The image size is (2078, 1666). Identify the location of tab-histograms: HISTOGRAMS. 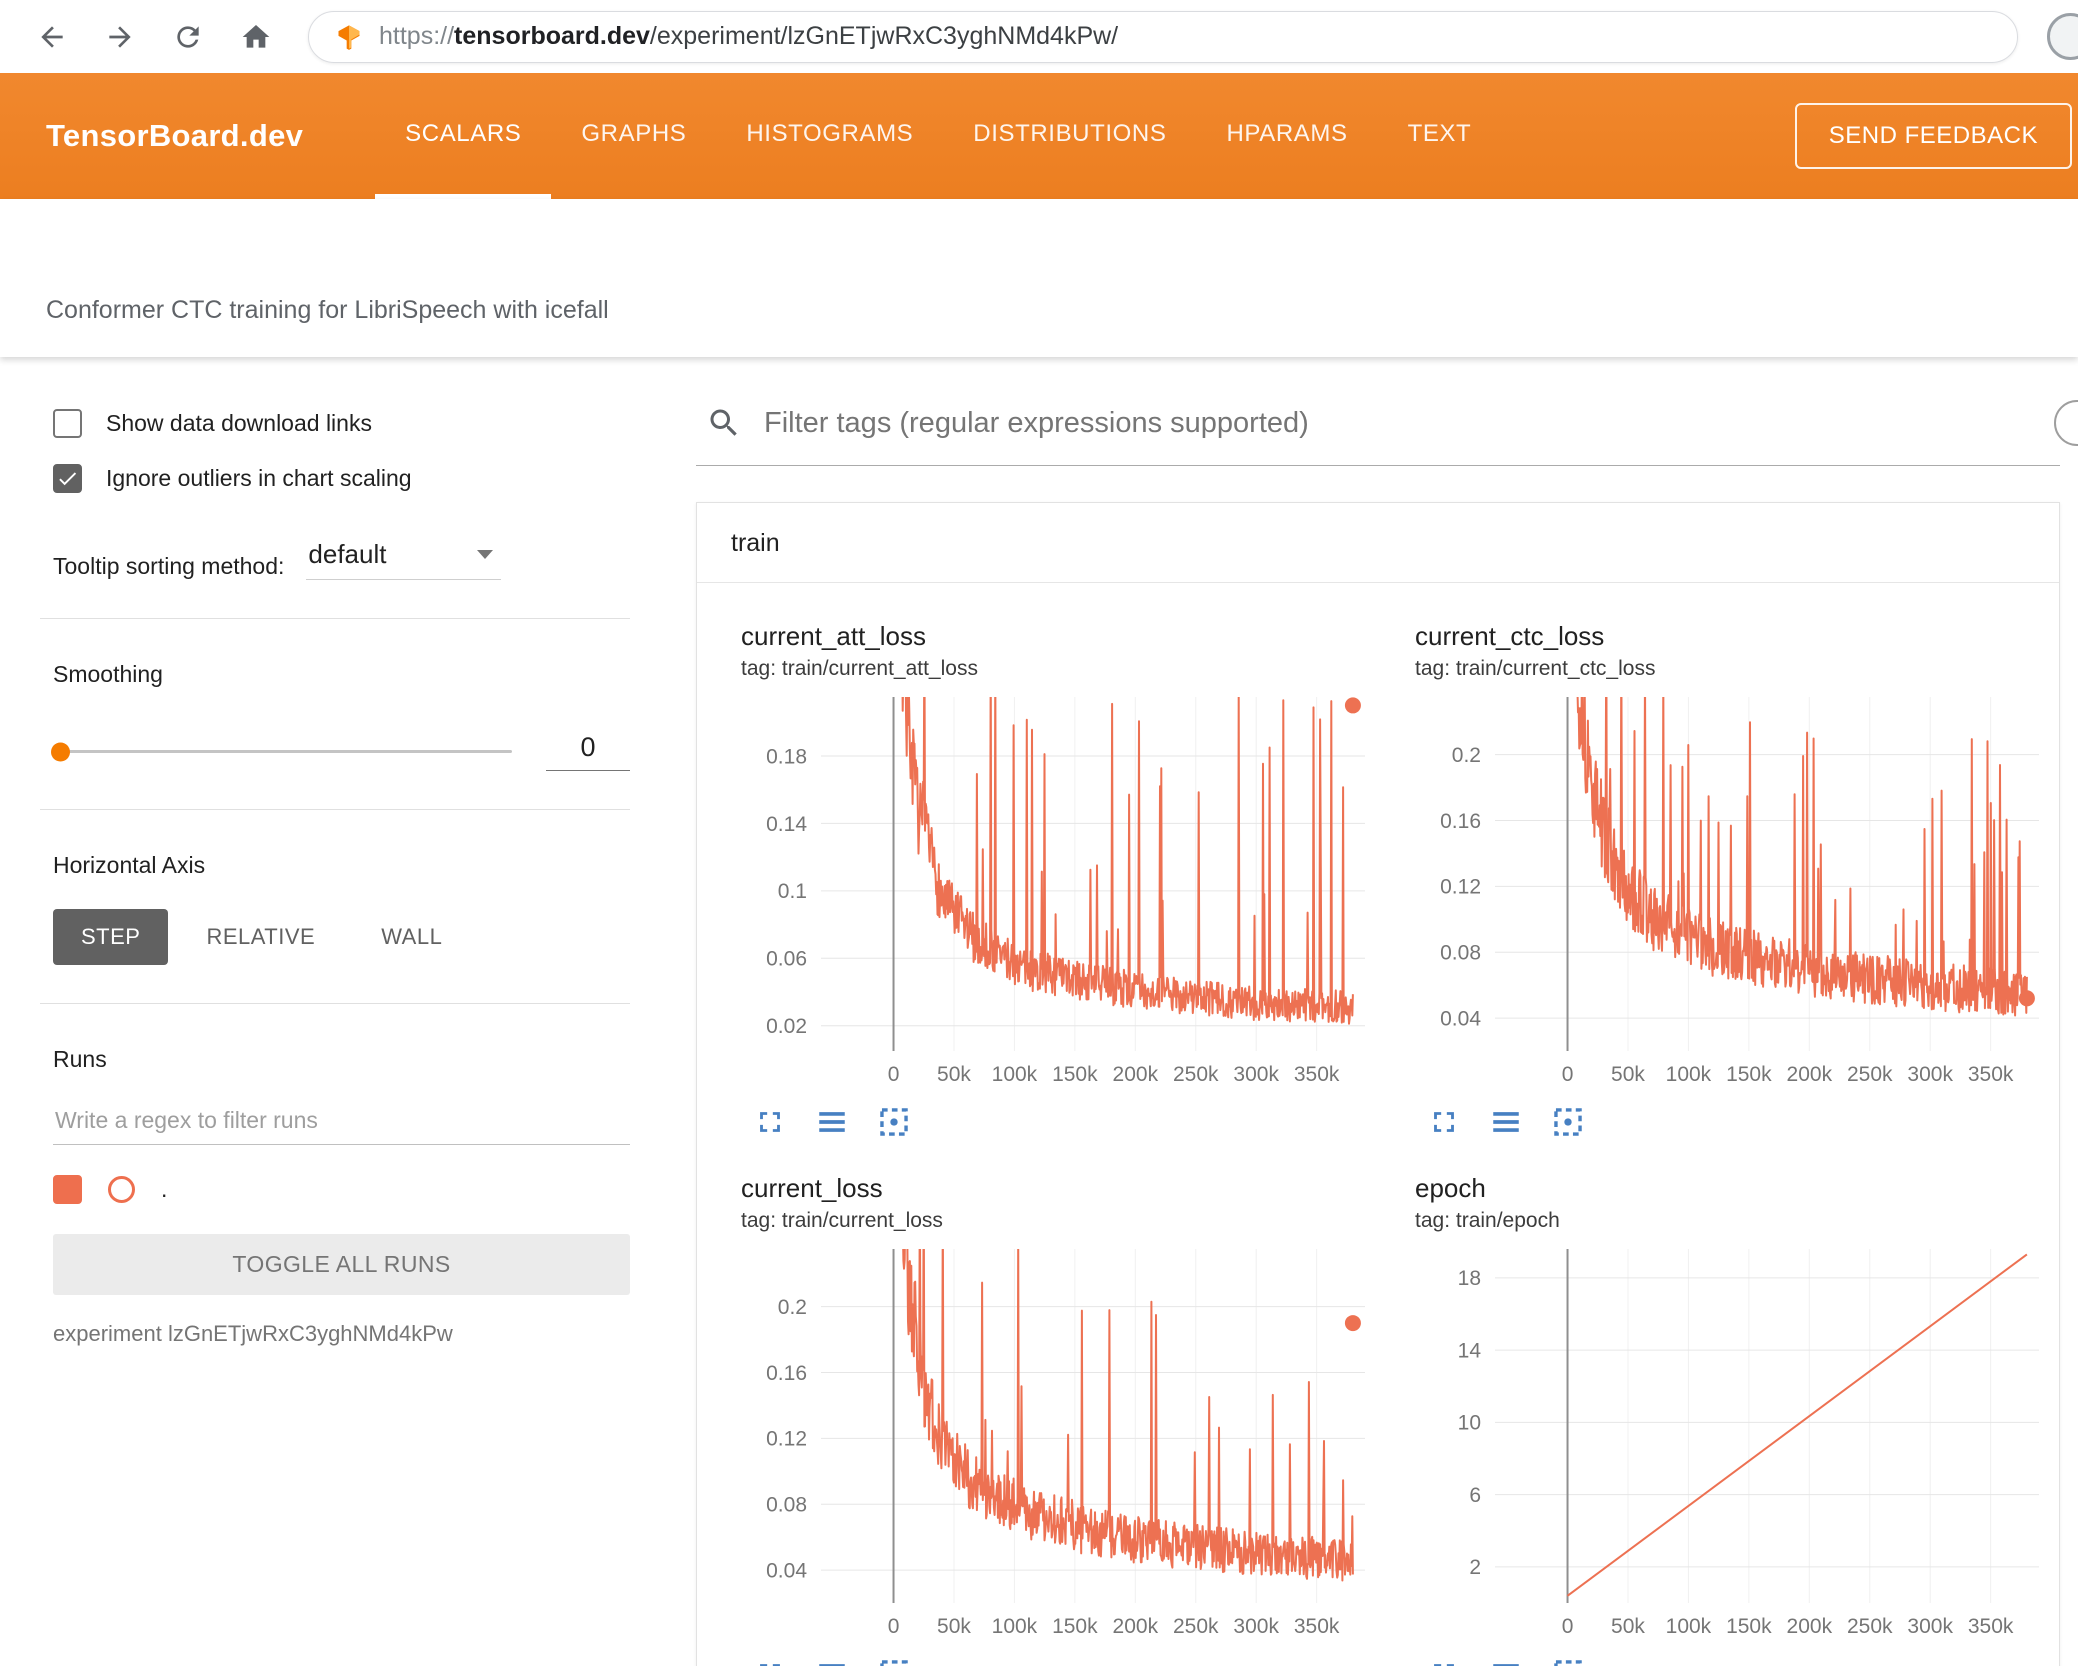
(830, 133).